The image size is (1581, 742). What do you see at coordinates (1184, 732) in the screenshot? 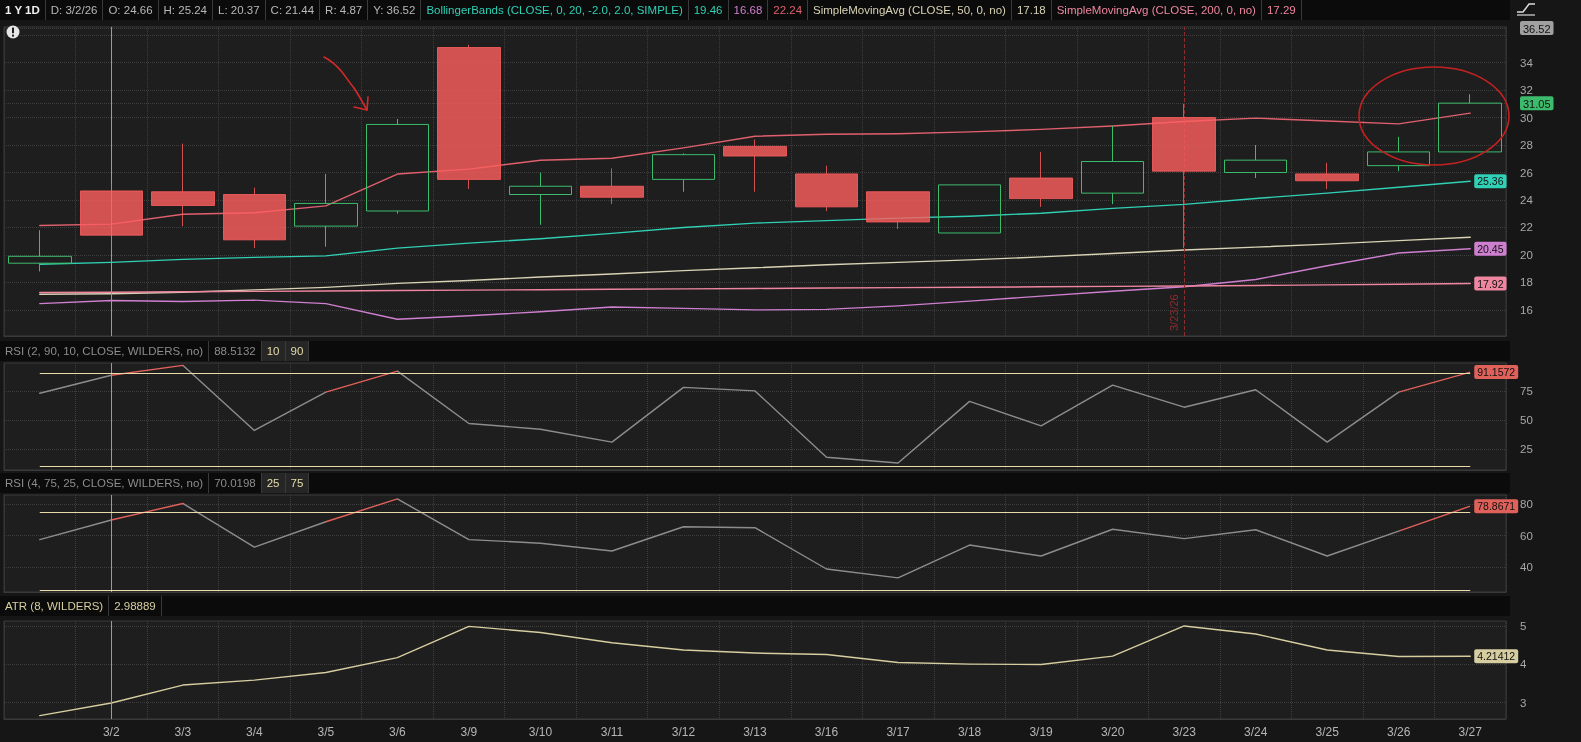
I see `x-tick-label: 3/23` at bounding box center [1184, 732].